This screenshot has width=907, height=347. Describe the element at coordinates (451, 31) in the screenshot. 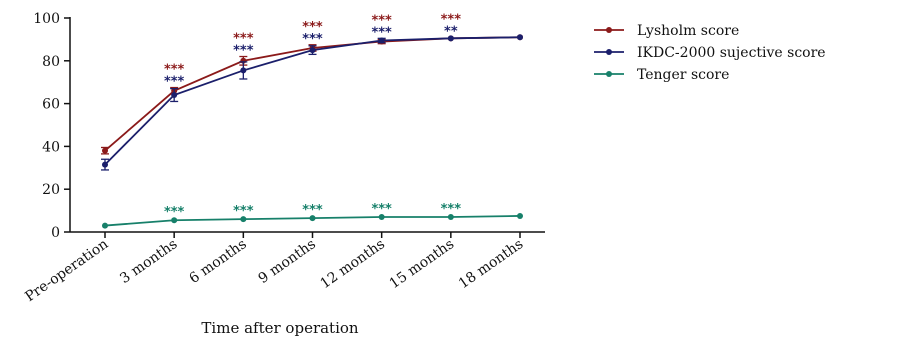

I see `significance-label: **` at that location.